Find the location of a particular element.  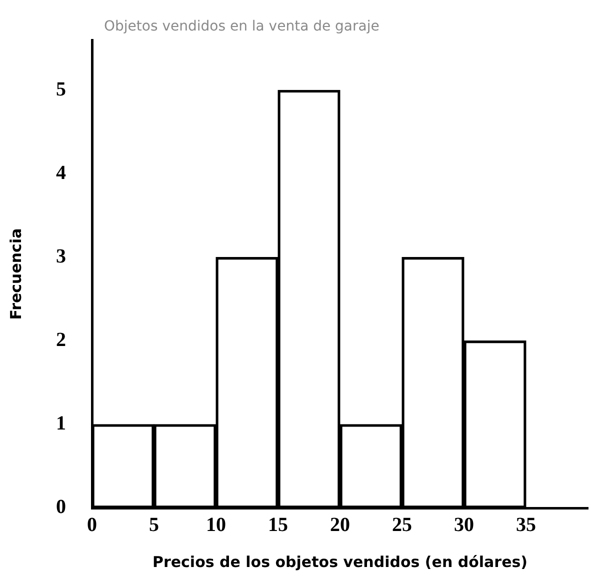

y-tick-label: 1 is located at coordinates (61, 423).